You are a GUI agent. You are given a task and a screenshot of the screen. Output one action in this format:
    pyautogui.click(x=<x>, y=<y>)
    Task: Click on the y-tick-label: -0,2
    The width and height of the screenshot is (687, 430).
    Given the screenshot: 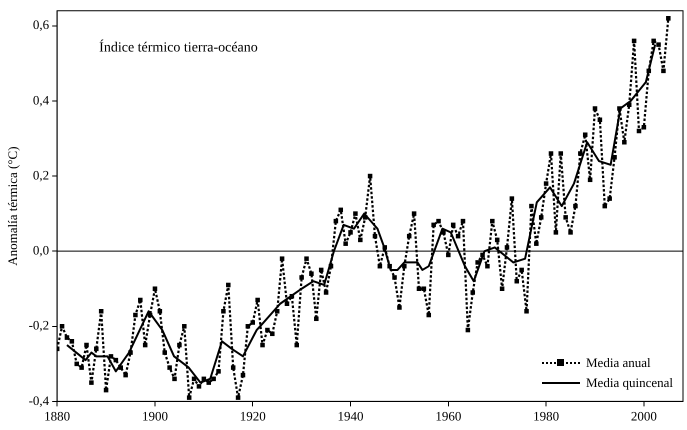 What is the action you would take?
    pyautogui.click(x=39, y=325)
    